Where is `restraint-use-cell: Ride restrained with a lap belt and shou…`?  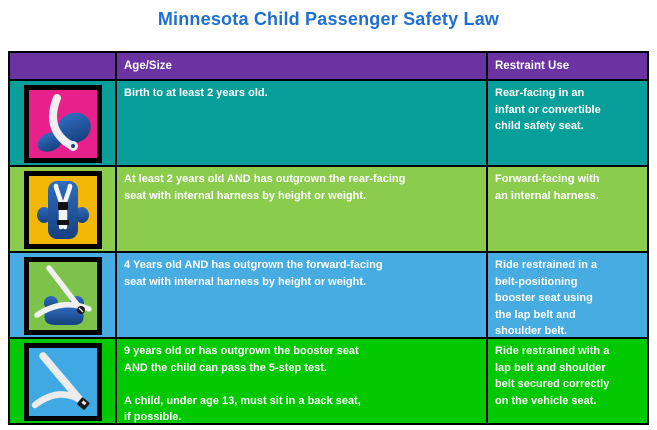 restraint-use-cell: Ride restrained with a lap belt and shou… is located at coordinates (567, 381).